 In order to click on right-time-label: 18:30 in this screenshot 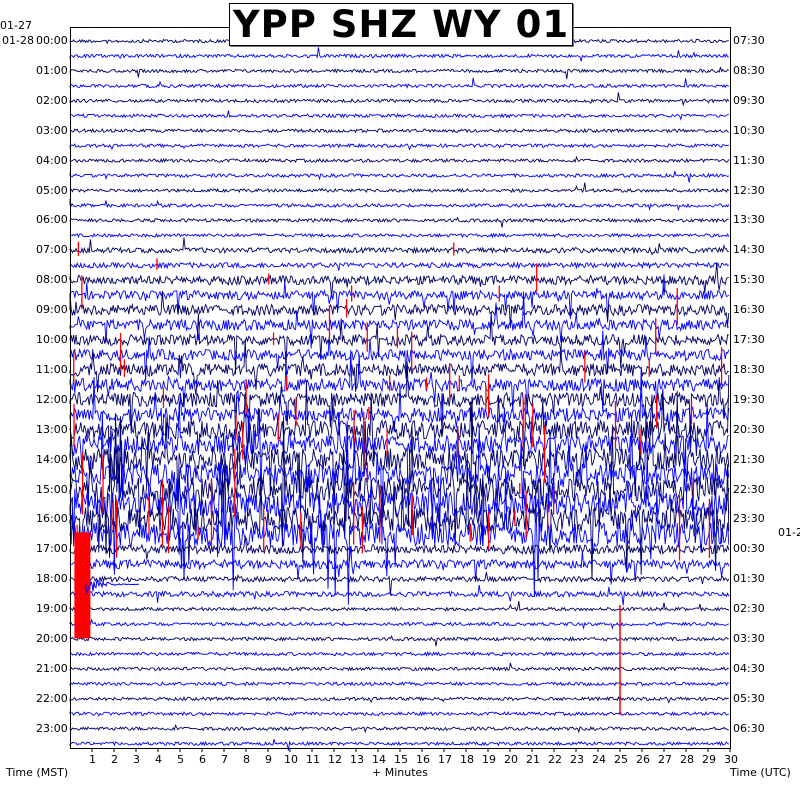, I will do `click(749, 369)`.